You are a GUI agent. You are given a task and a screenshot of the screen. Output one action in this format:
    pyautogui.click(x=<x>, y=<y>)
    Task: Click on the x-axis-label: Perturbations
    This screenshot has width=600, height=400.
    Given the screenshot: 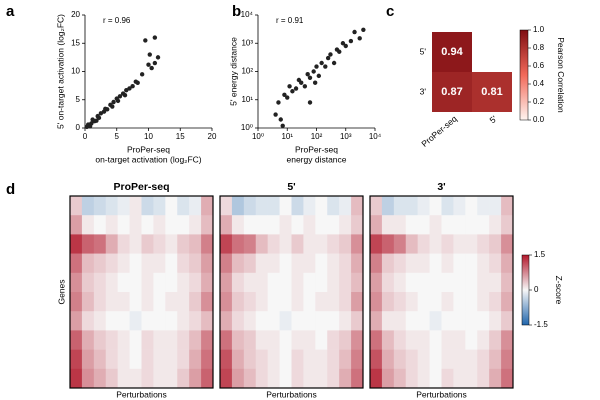 What is the action you would take?
    pyautogui.click(x=291, y=394)
    